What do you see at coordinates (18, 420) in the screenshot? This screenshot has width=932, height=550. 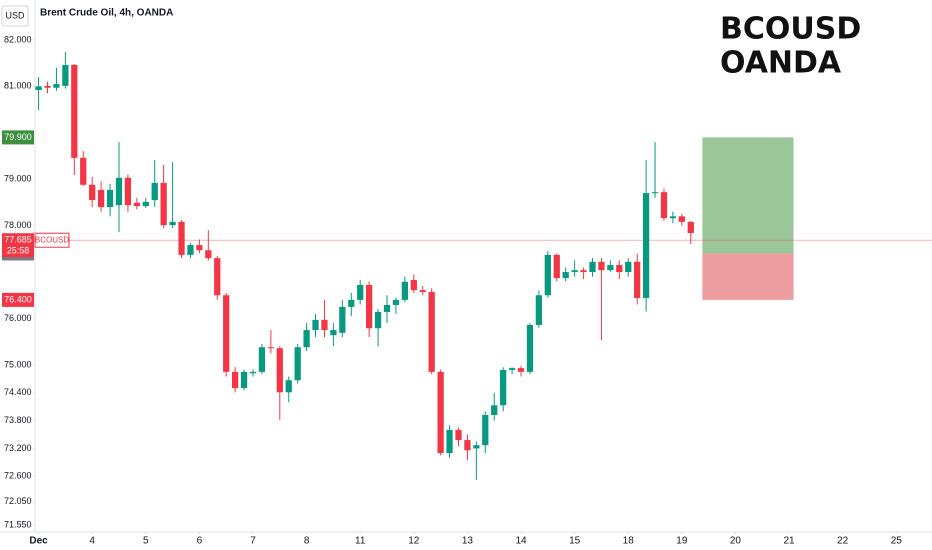 I see `y-tick-label: 73.800` at bounding box center [18, 420].